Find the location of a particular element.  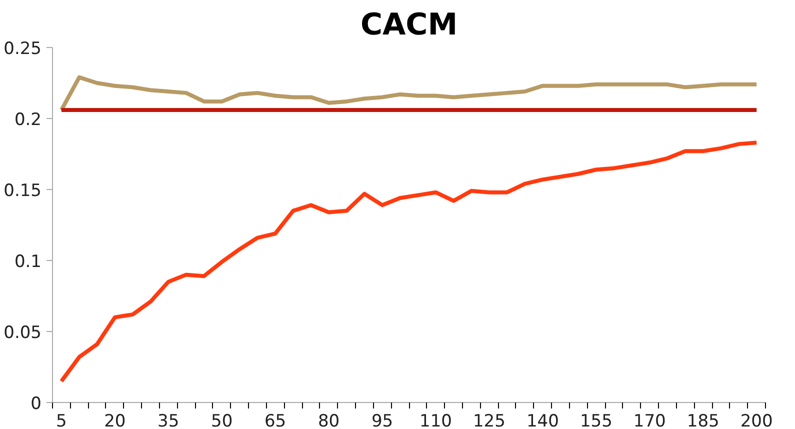

x-tick-label: 35 is located at coordinates (169, 420).